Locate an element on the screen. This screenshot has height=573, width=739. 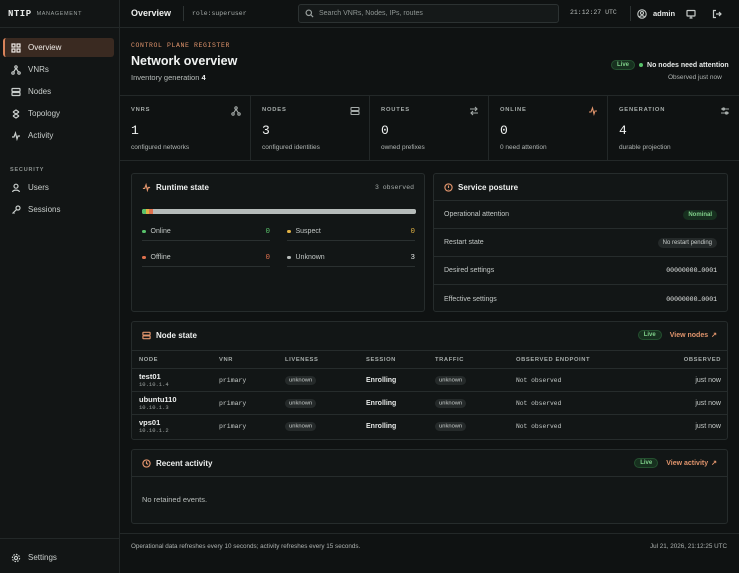
stat-routes: ROUTES 0 owned prefixes is located at coordinates (429, 128).